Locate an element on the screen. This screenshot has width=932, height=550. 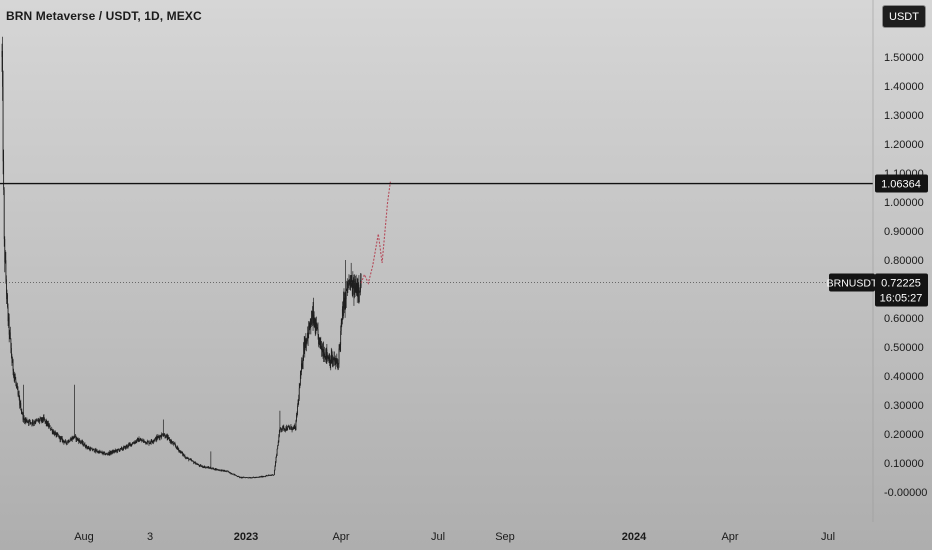
x-tick-label: Apr is located at coordinates (729, 537).